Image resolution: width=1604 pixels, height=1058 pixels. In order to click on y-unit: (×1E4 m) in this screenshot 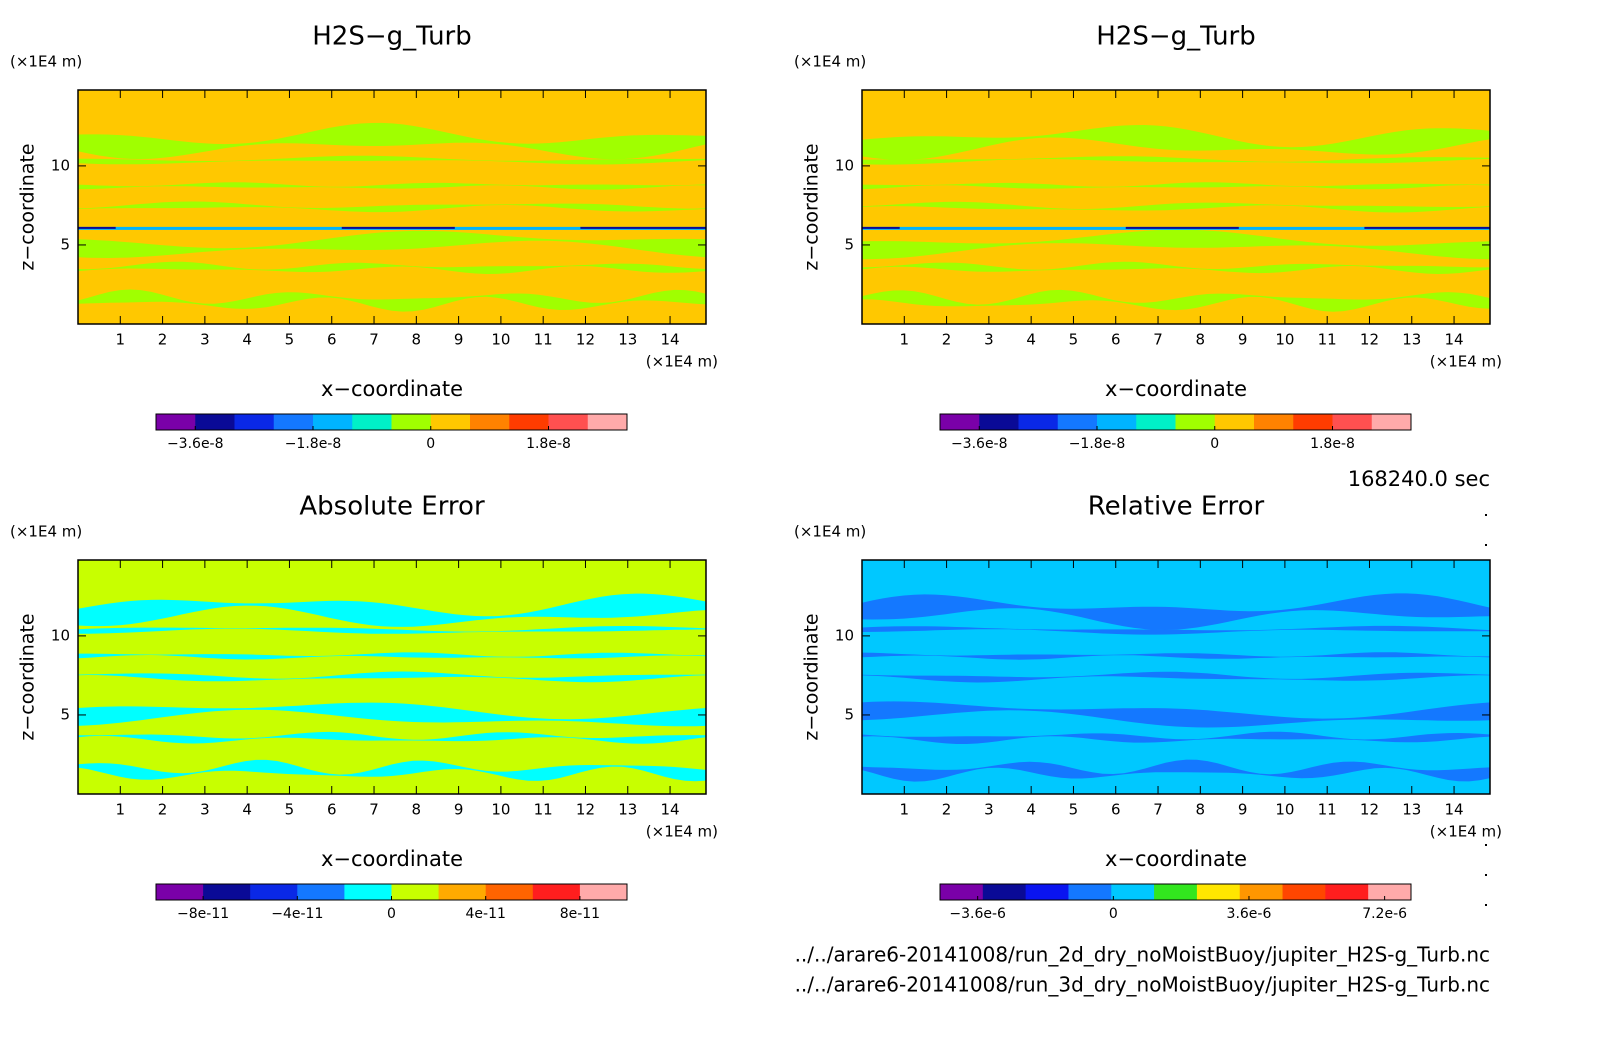, I will do `click(46, 532)`.